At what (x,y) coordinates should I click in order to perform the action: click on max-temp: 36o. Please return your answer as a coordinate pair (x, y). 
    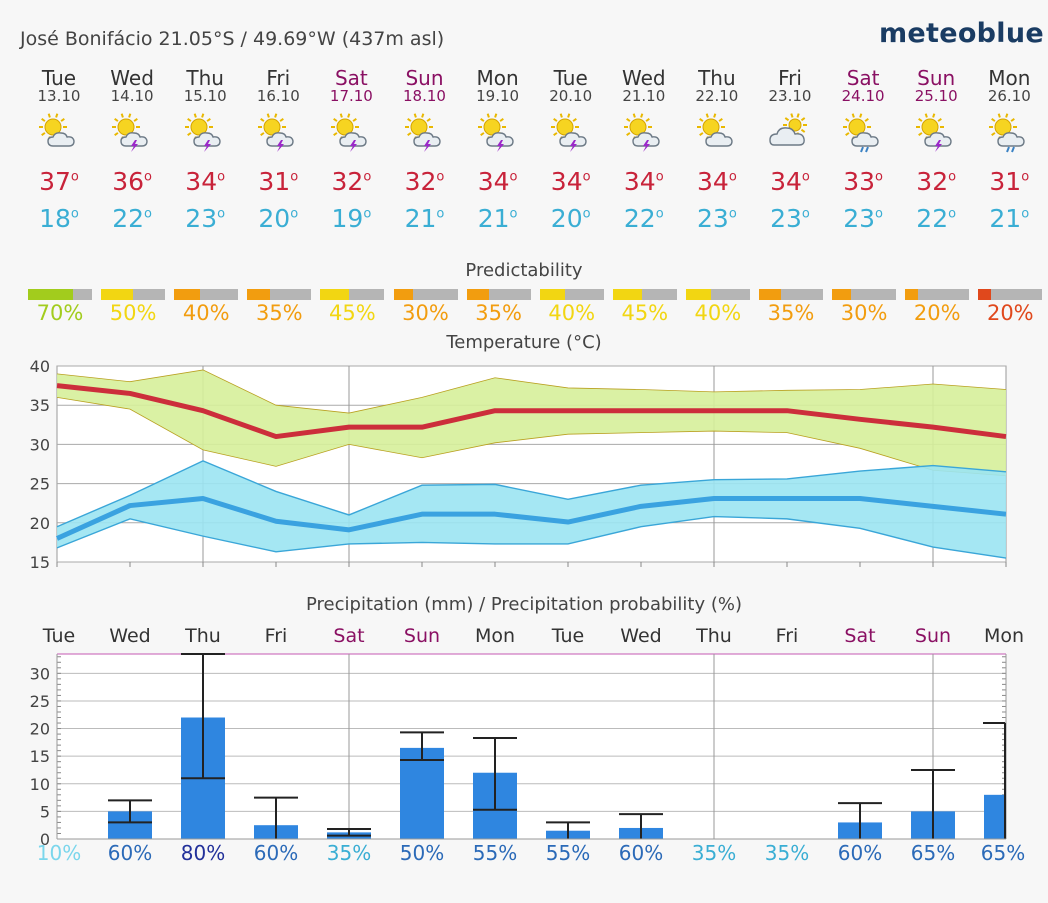
    Looking at the image, I should click on (132, 181).